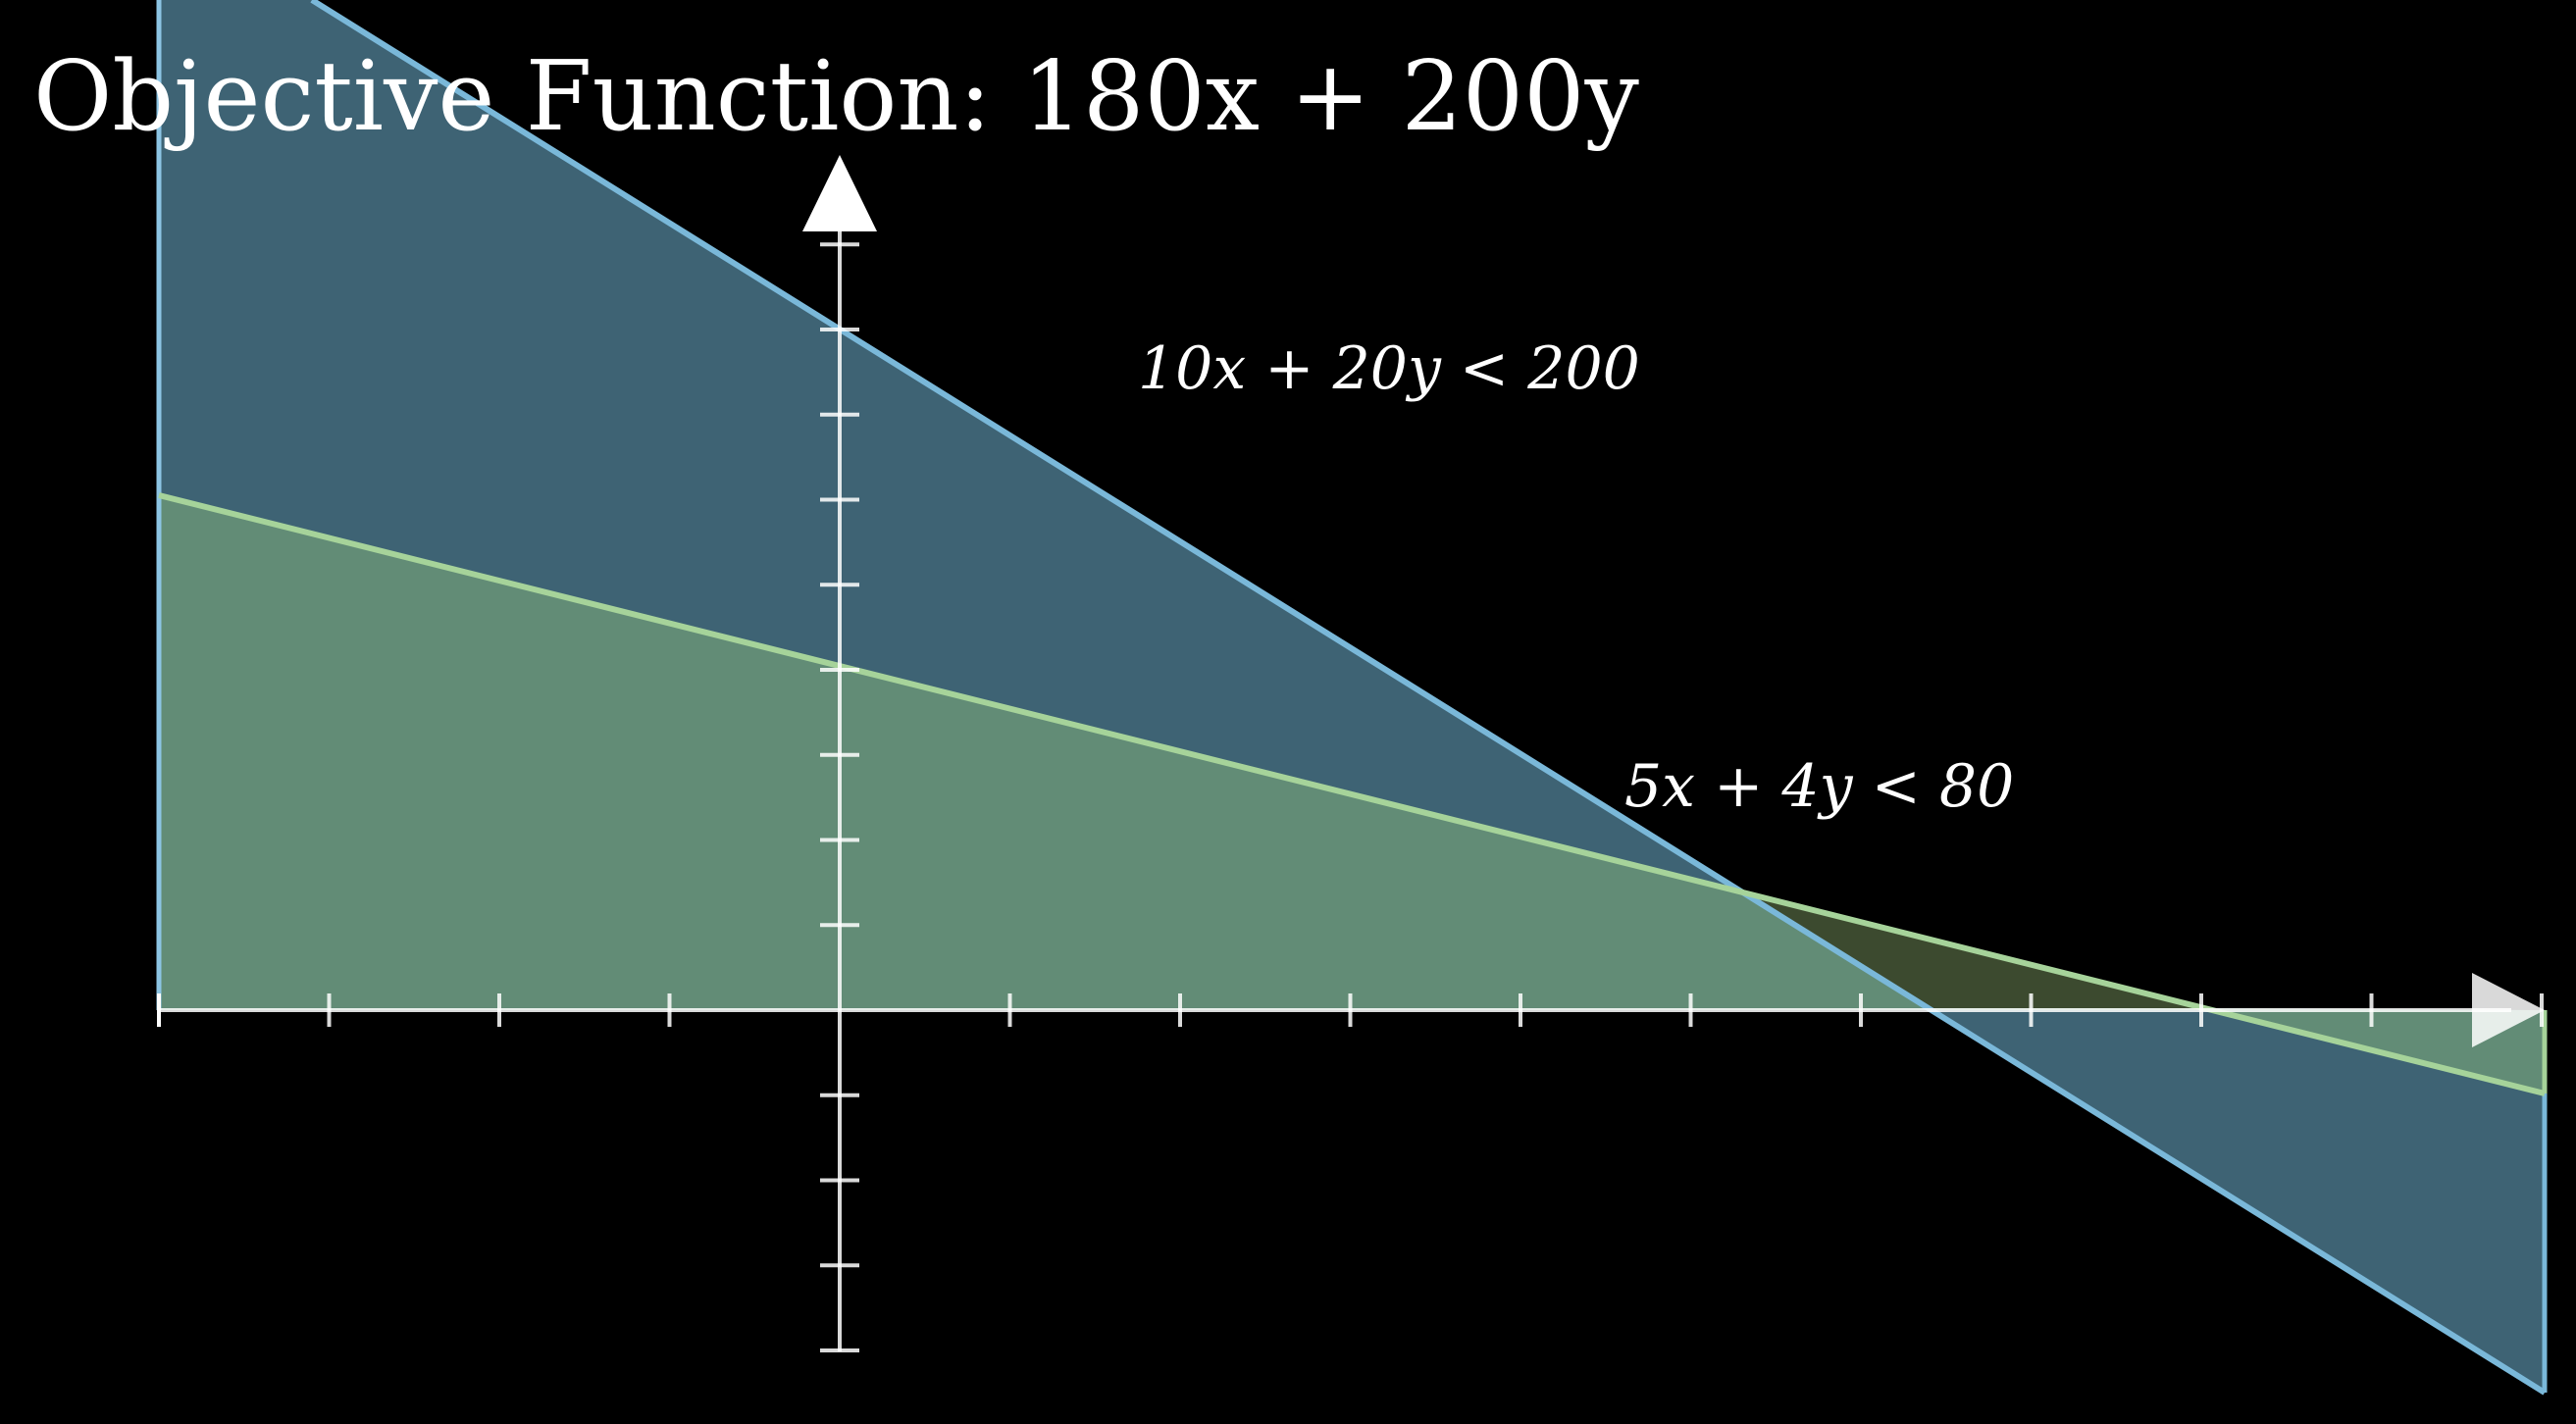  I want to click on objective-title: Objective Function: 180x + 200y, so click(836, 97).